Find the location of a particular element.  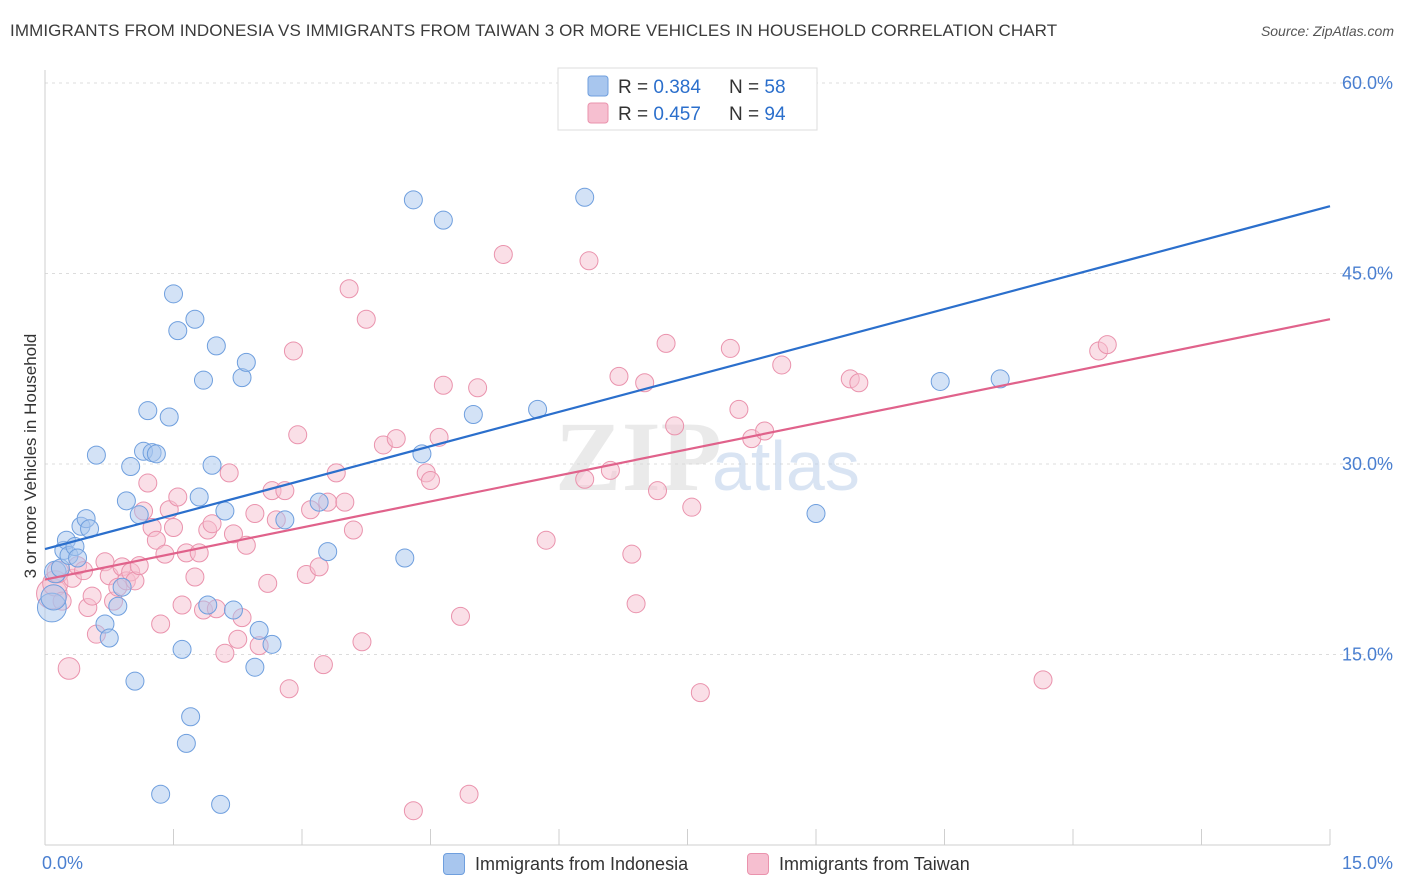

x-tick-labels: 0.0% 15.0% is located at coordinates (717, 863).